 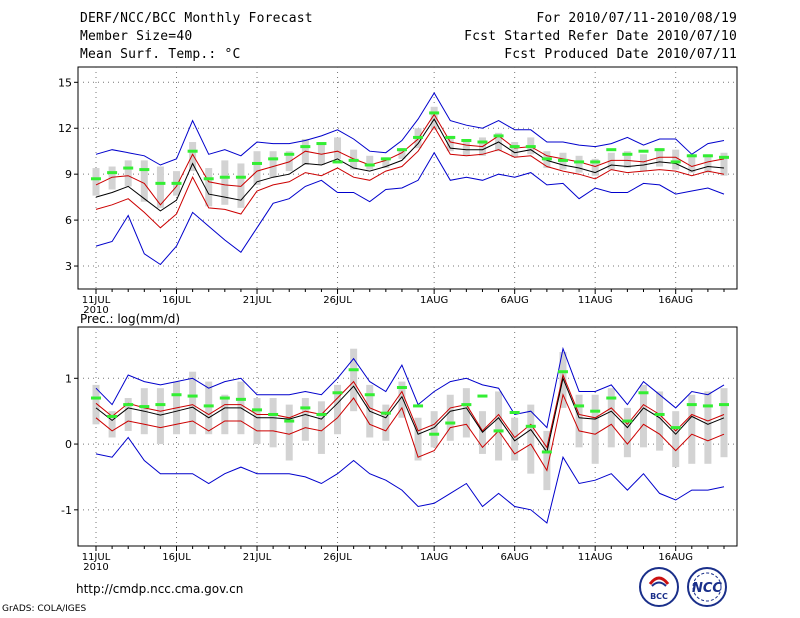 I want to click on temperature-xtick-label: 21JUL, so click(x=257, y=300).